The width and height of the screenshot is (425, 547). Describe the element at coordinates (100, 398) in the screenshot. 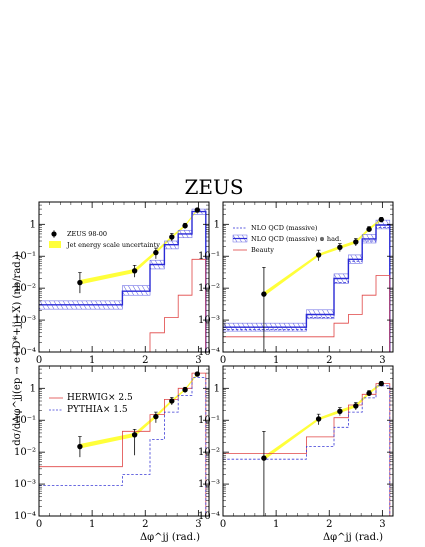

I see `legend-label: HERWIG× 2.5` at that location.